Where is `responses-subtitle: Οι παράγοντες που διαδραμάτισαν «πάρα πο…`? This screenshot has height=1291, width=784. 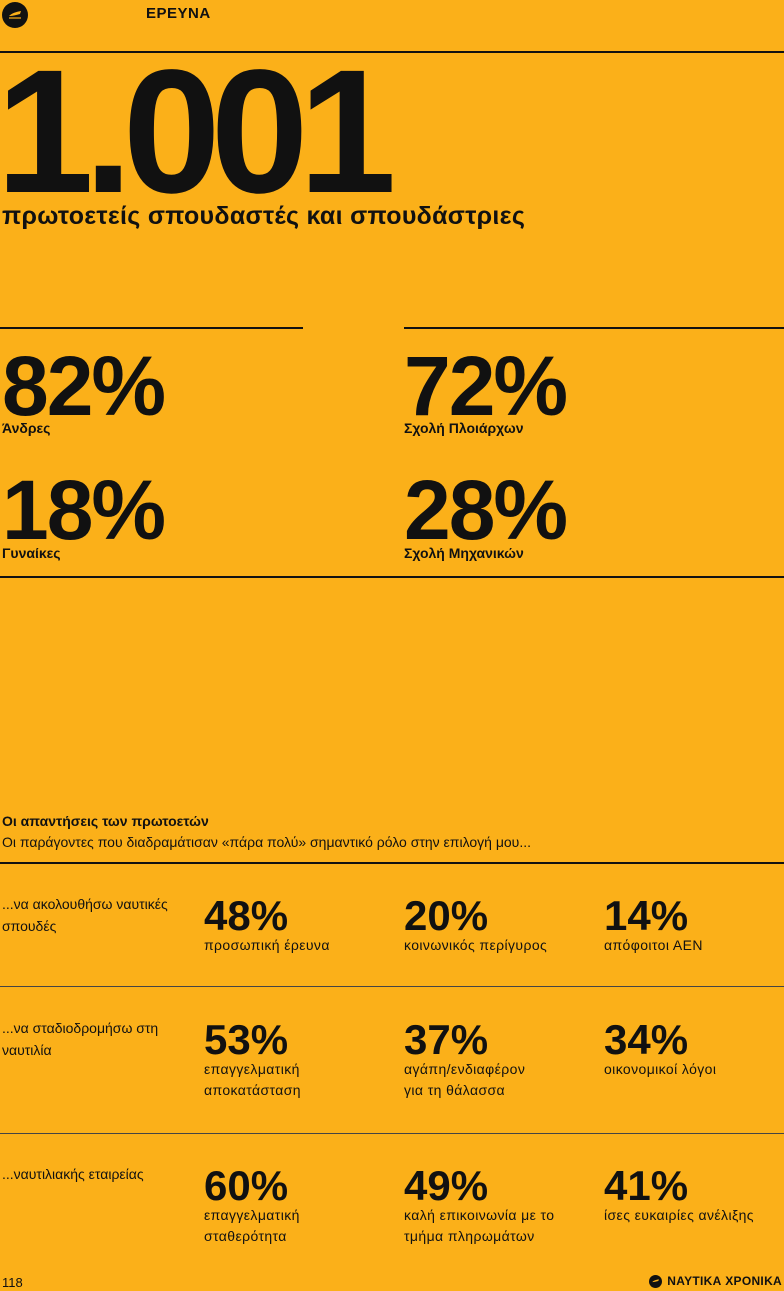
responses-subtitle: Οι παράγοντες που διαδραμάτισαν «πάρα πο… is located at coordinates (266, 842).